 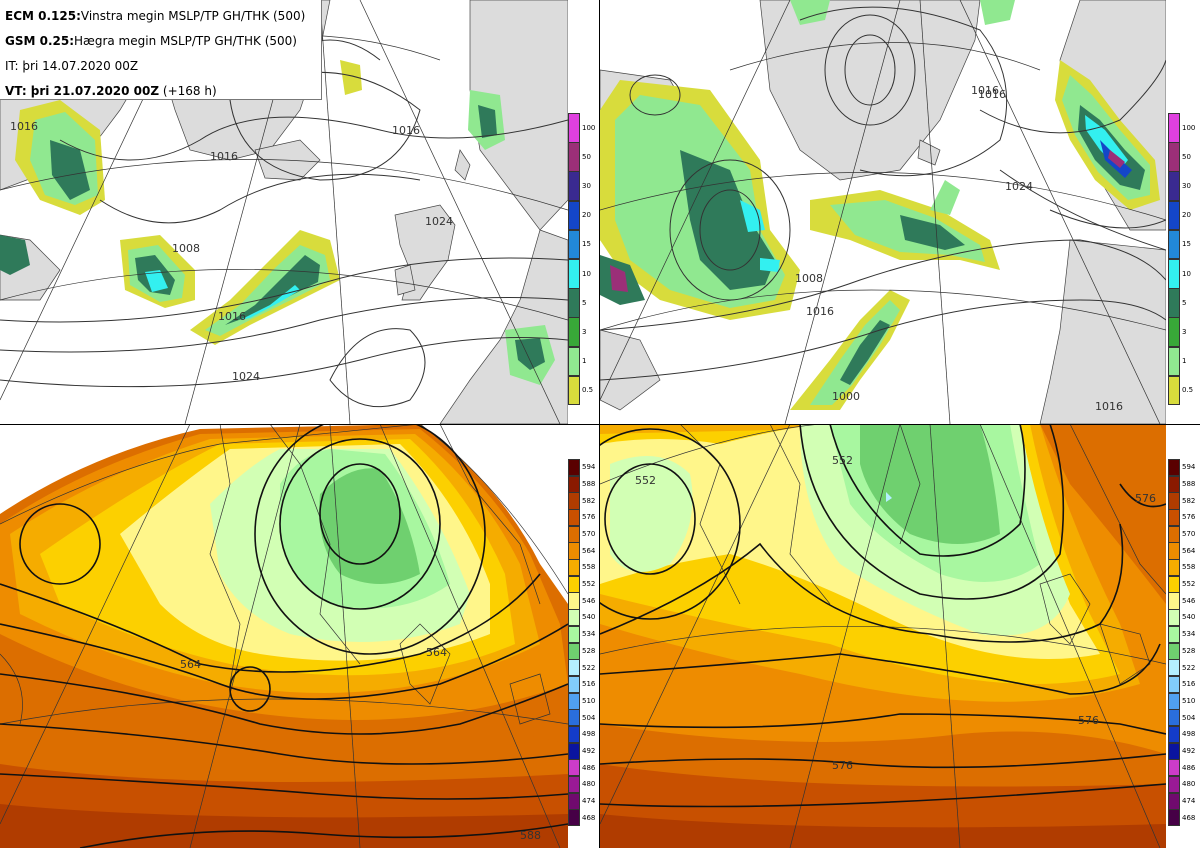 I want to click on legend-init-time: IT: þri 14.07.2020 00Z, so click(x=72, y=66).